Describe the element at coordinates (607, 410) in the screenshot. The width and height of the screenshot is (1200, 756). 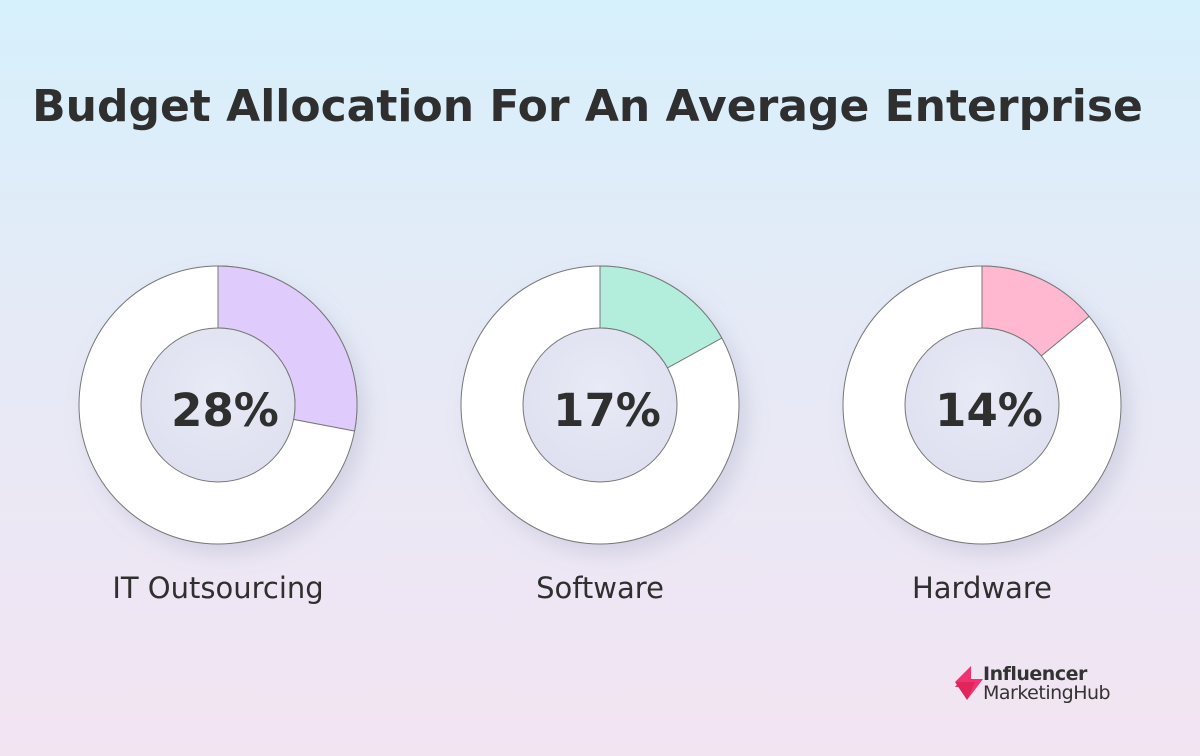
I see `value-label: 17%` at that location.